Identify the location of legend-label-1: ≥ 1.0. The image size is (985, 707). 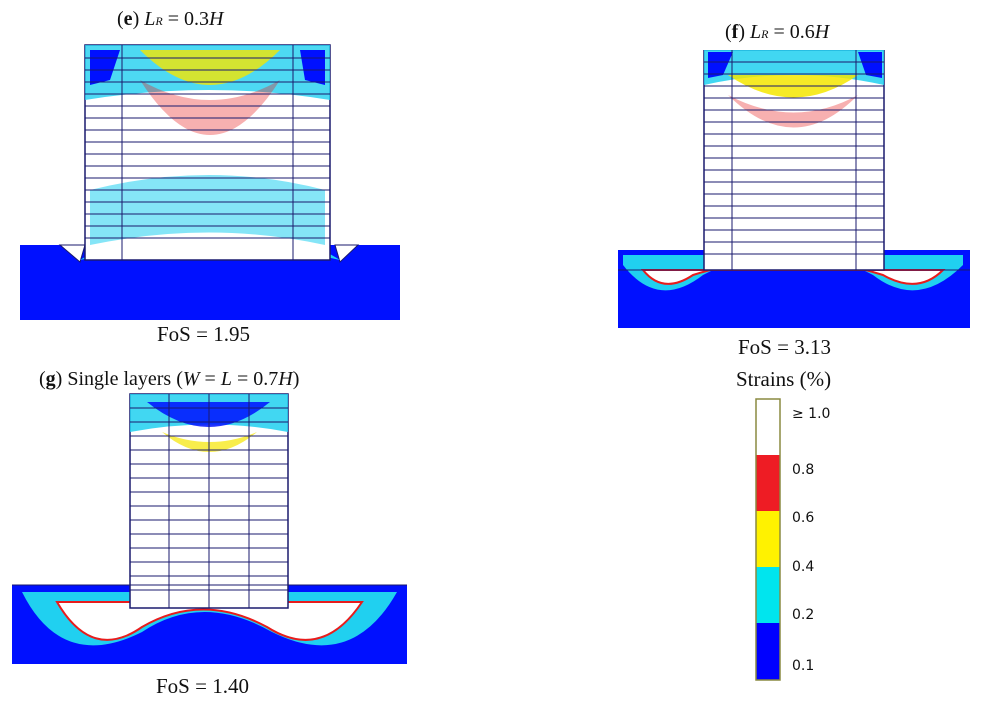
(811, 414).